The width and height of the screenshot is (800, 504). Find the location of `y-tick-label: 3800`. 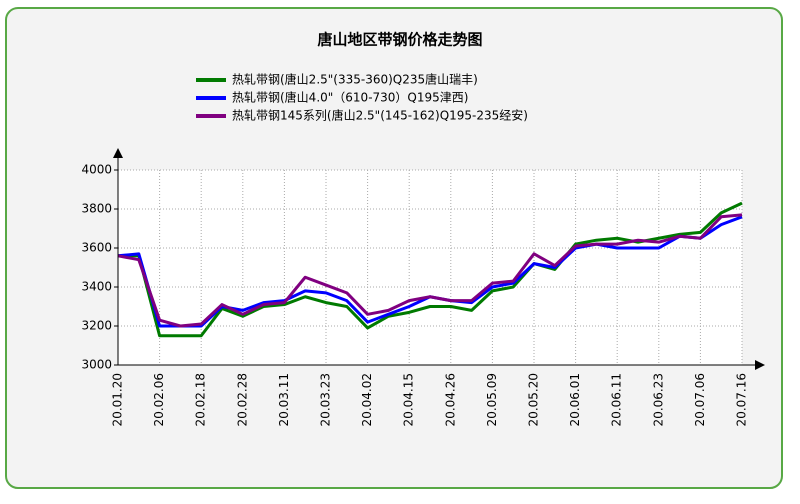

y-tick-label: 3800 is located at coordinates (96, 209).